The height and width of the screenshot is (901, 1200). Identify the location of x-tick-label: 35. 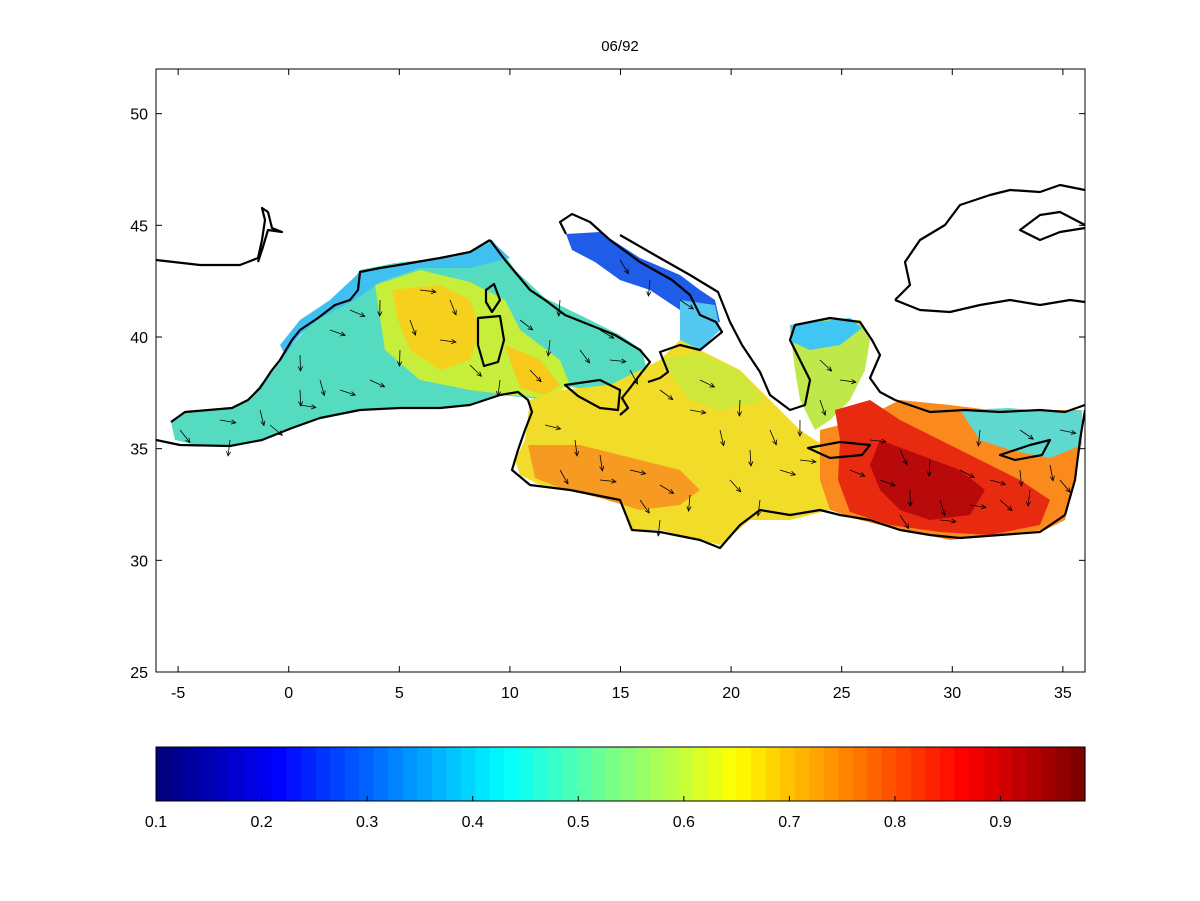
(1063, 693).